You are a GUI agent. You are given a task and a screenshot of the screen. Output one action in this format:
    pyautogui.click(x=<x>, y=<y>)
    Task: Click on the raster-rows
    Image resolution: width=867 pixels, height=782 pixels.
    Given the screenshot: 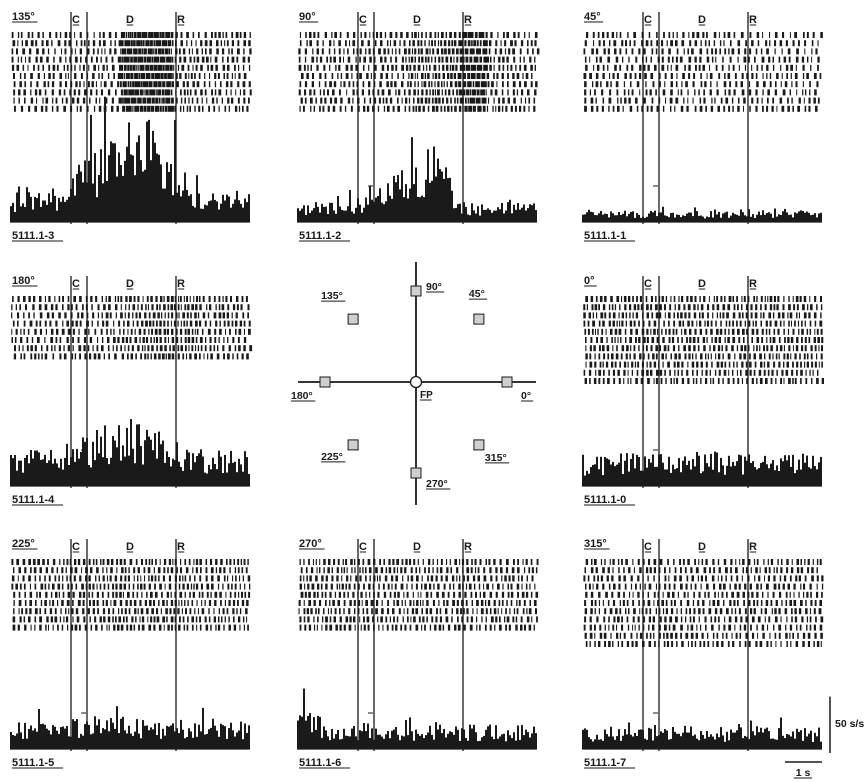 What is the action you would take?
    pyautogui.click(x=703, y=603)
    